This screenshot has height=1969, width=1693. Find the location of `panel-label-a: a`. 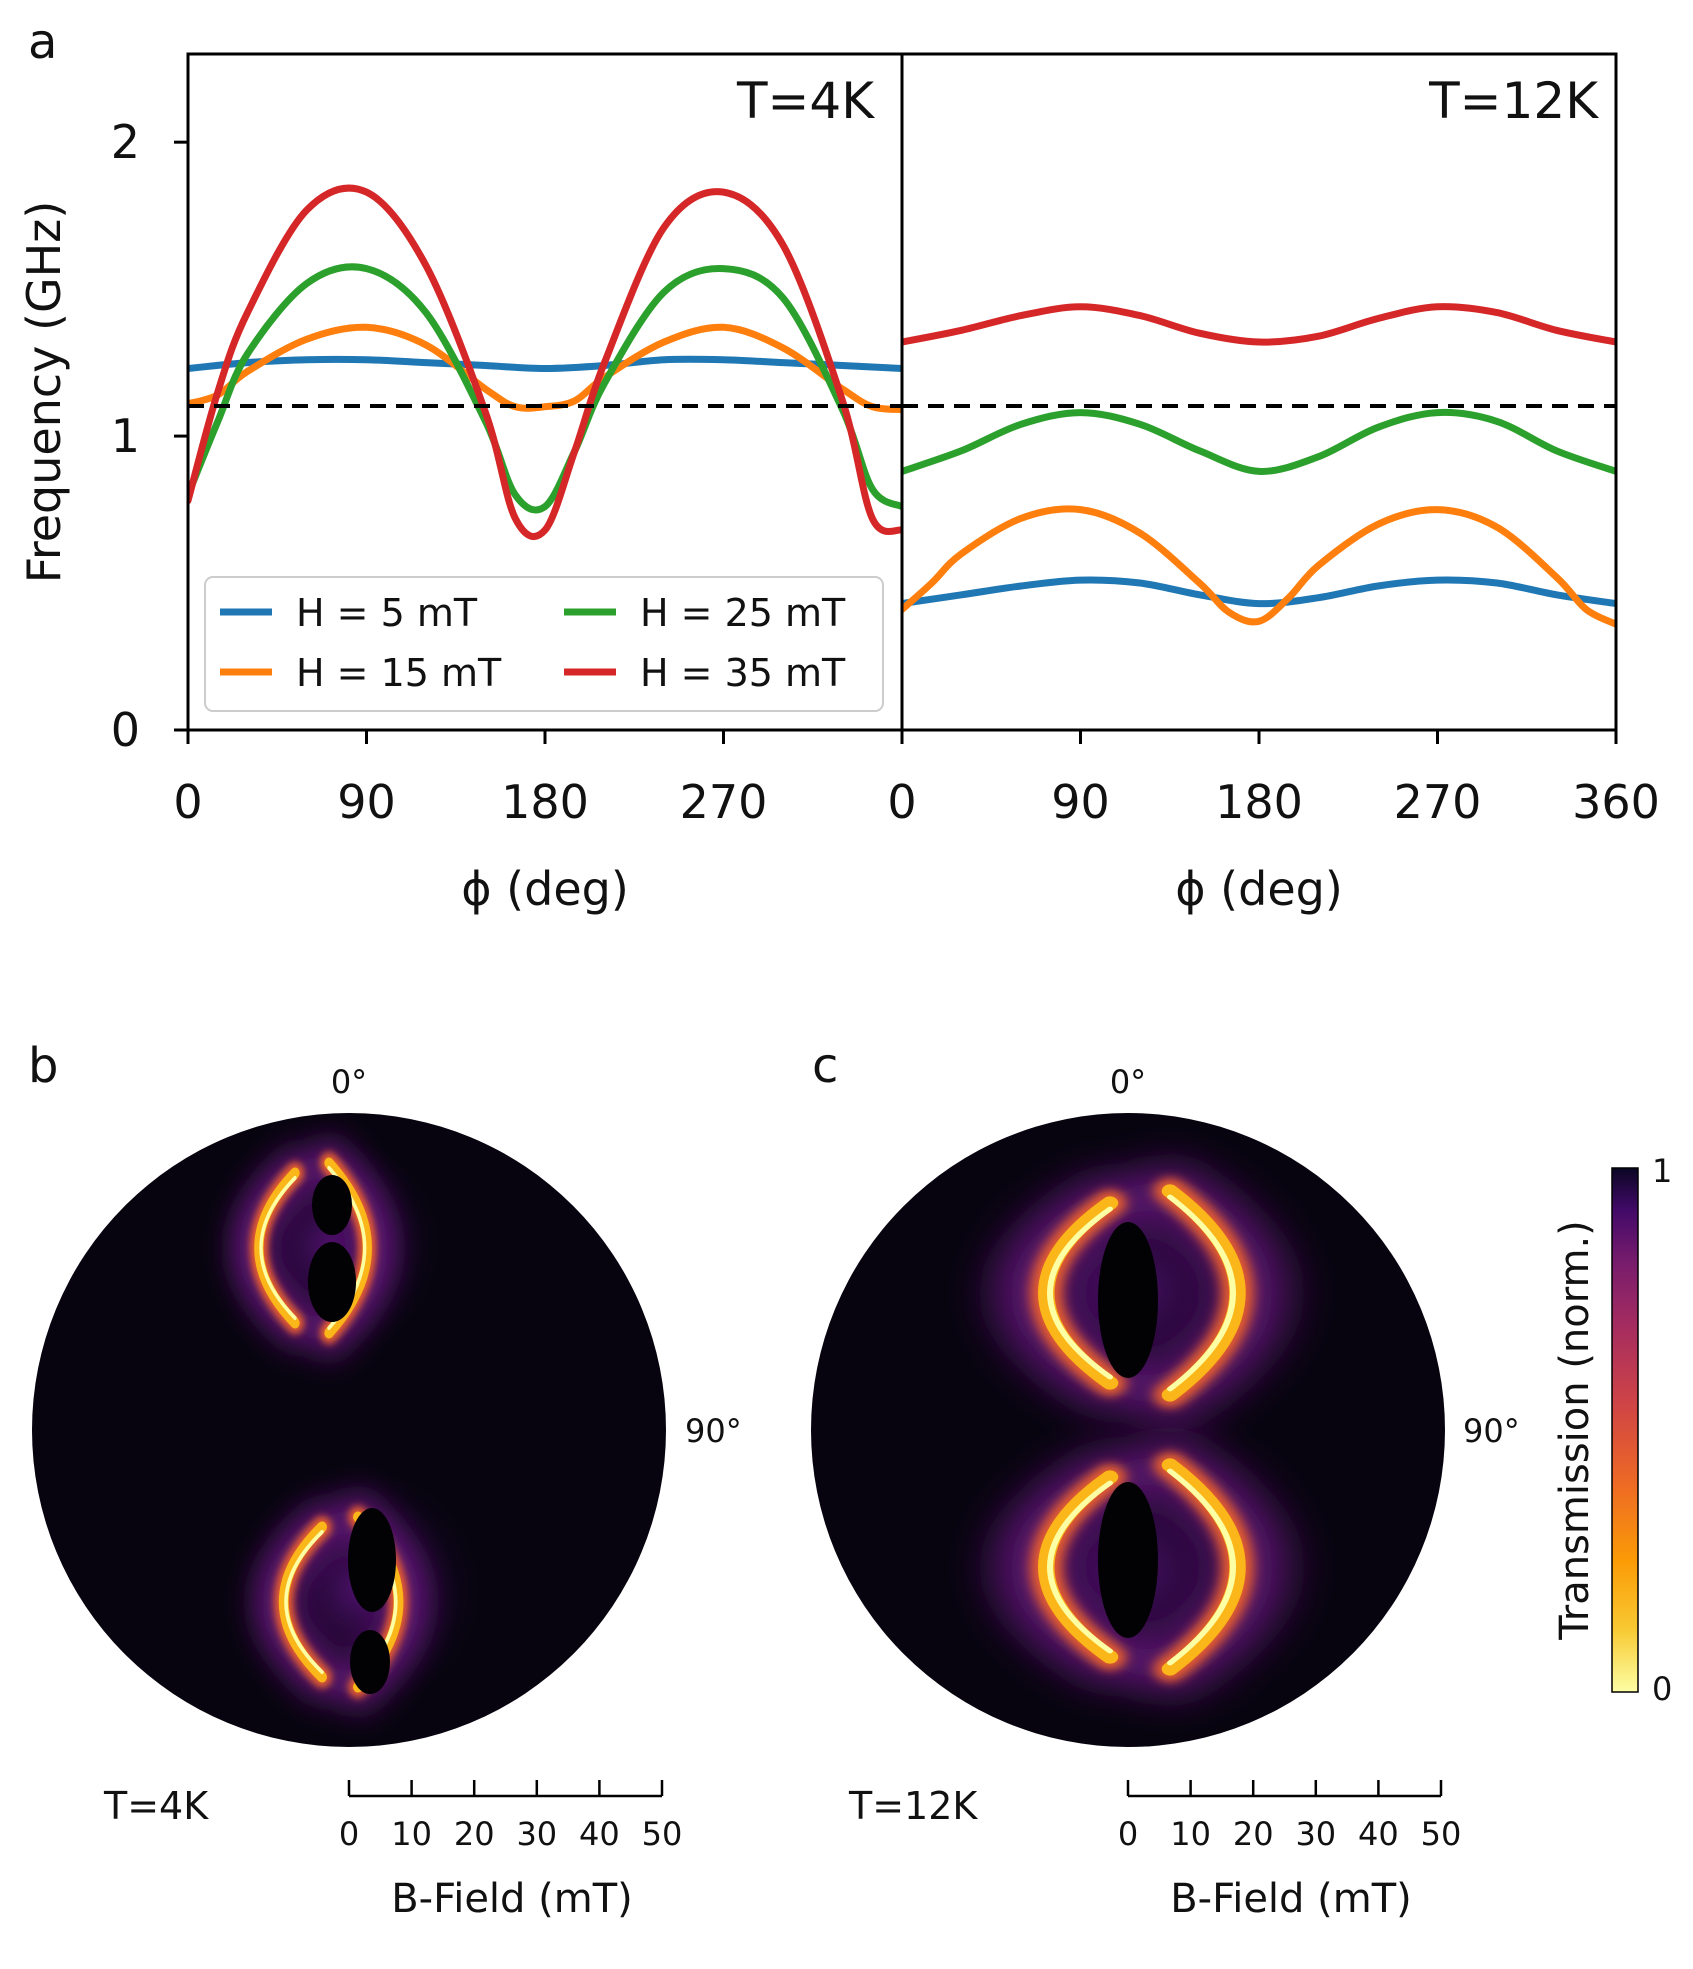

panel-label-a: a is located at coordinates (42, 42).